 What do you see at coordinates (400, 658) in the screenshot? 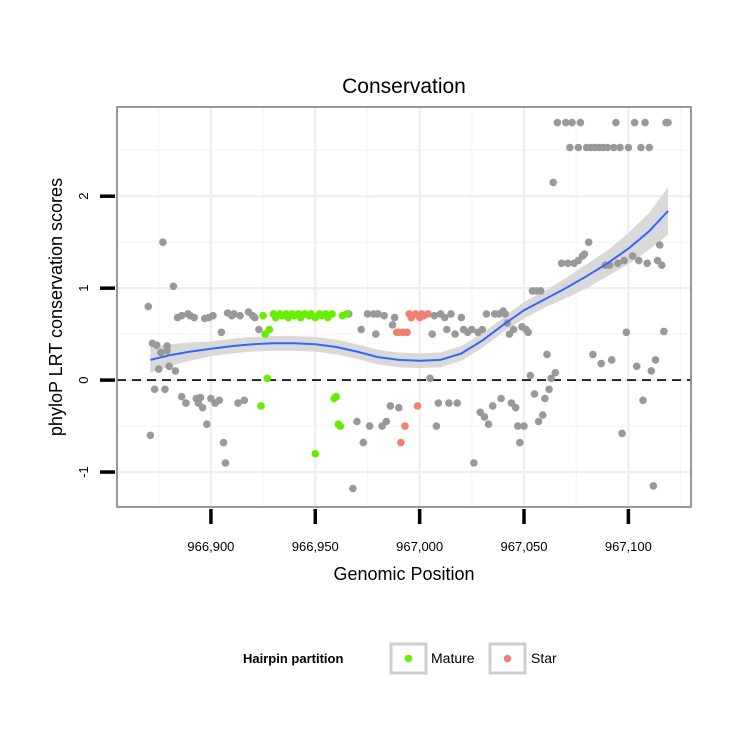
I see `legend: Hairpin partition Mature Star` at bounding box center [400, 658].